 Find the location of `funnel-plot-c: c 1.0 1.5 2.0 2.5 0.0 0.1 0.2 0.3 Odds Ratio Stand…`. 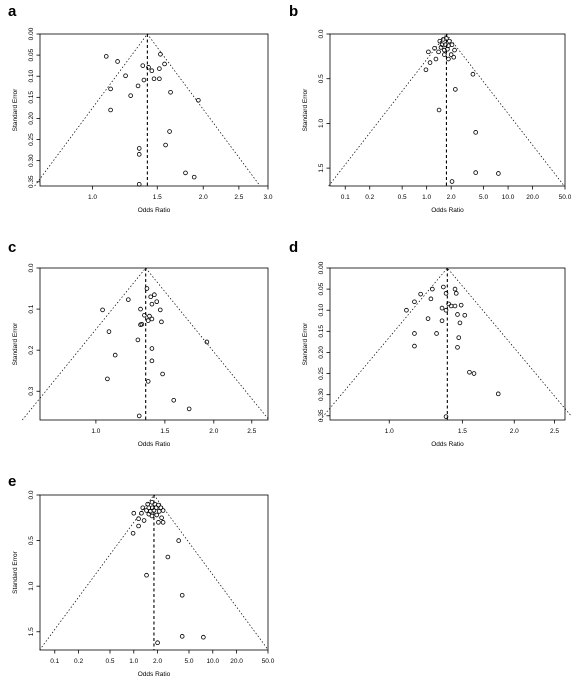

funnel-plot-c: c 1.0 1.5 2.0 2.5 0.0 0.1 0.2 0.3 Odds Ratio Stand… is located at coordinates (139, 343).